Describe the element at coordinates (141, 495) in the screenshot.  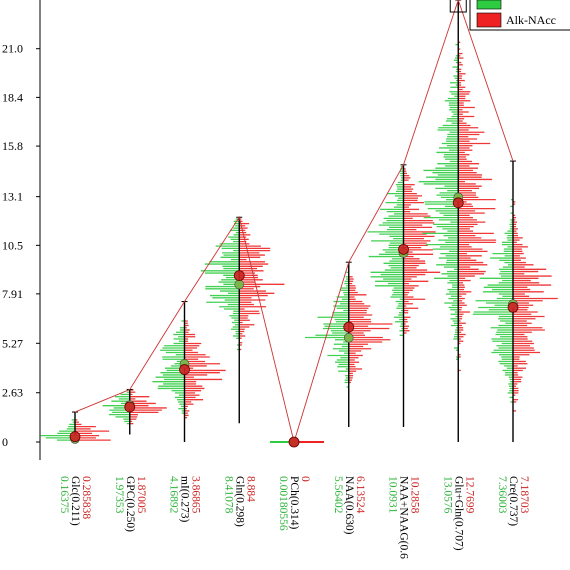
I see `series2-value-label: 1.87005` at that location.